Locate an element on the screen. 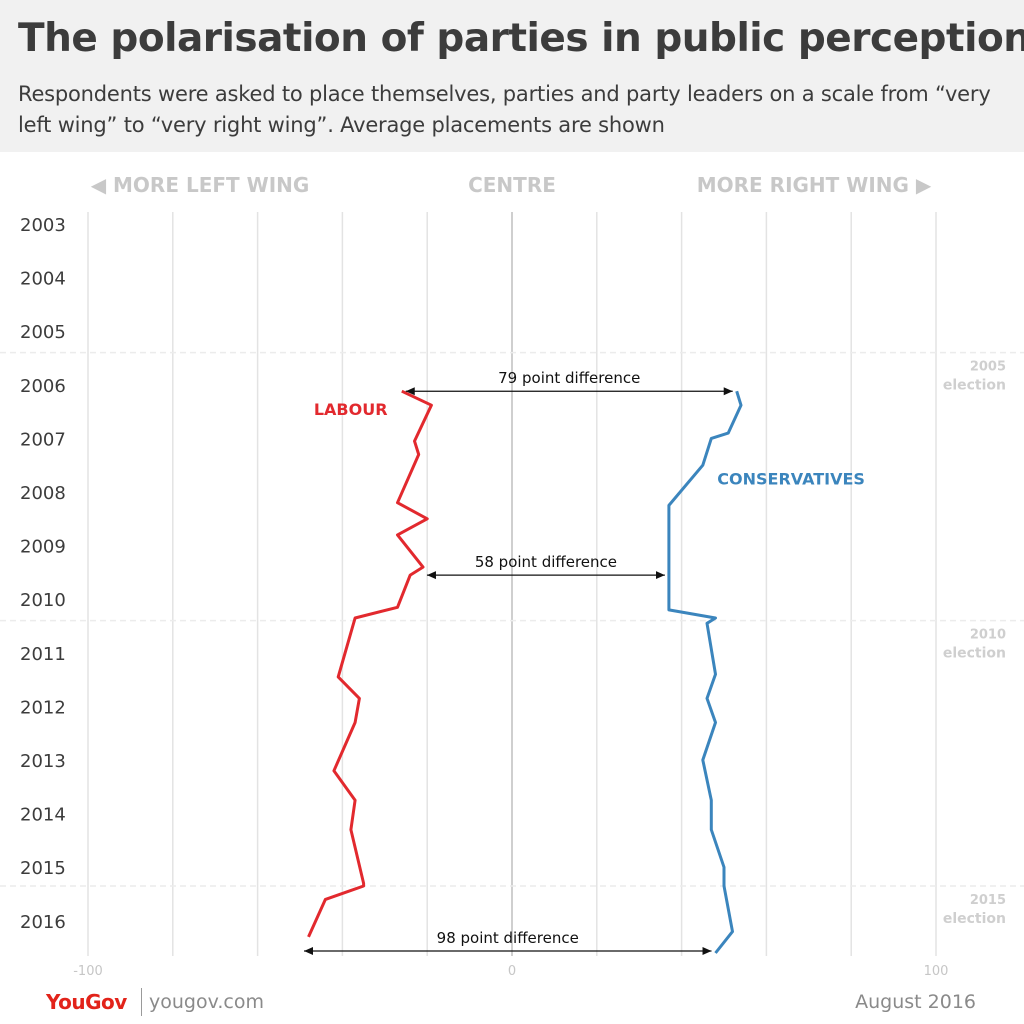 This screenshot has height=1024, width=1024. year-label: 2007 is located at coordinates (43, 439).